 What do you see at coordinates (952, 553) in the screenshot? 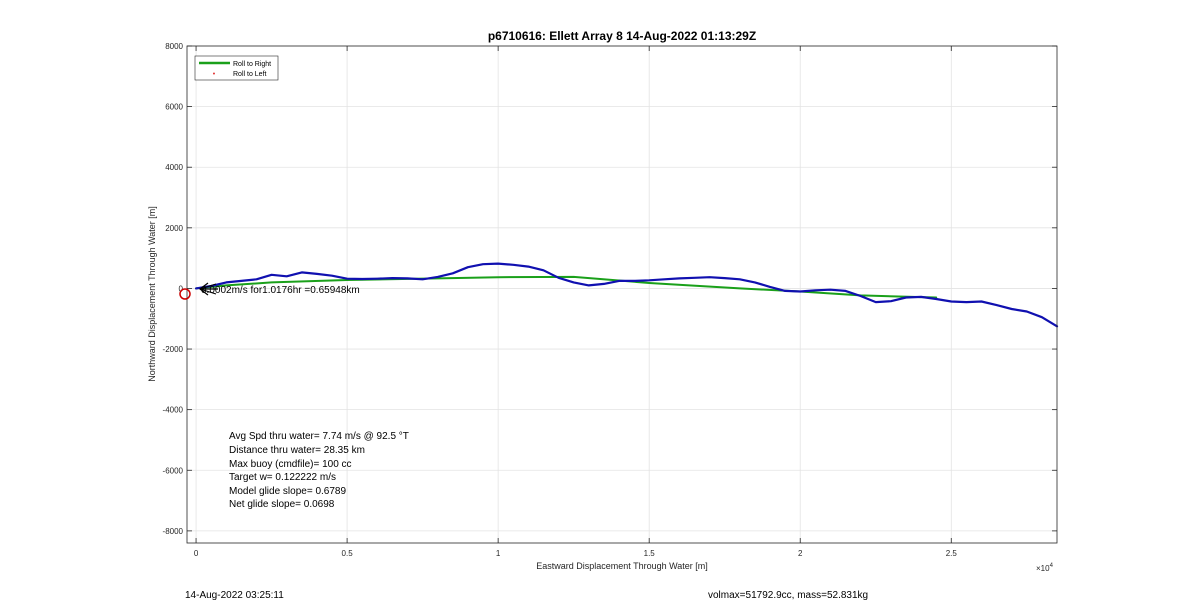
I see `x-tick-label: 2.5` at bounding box center [952, 553].